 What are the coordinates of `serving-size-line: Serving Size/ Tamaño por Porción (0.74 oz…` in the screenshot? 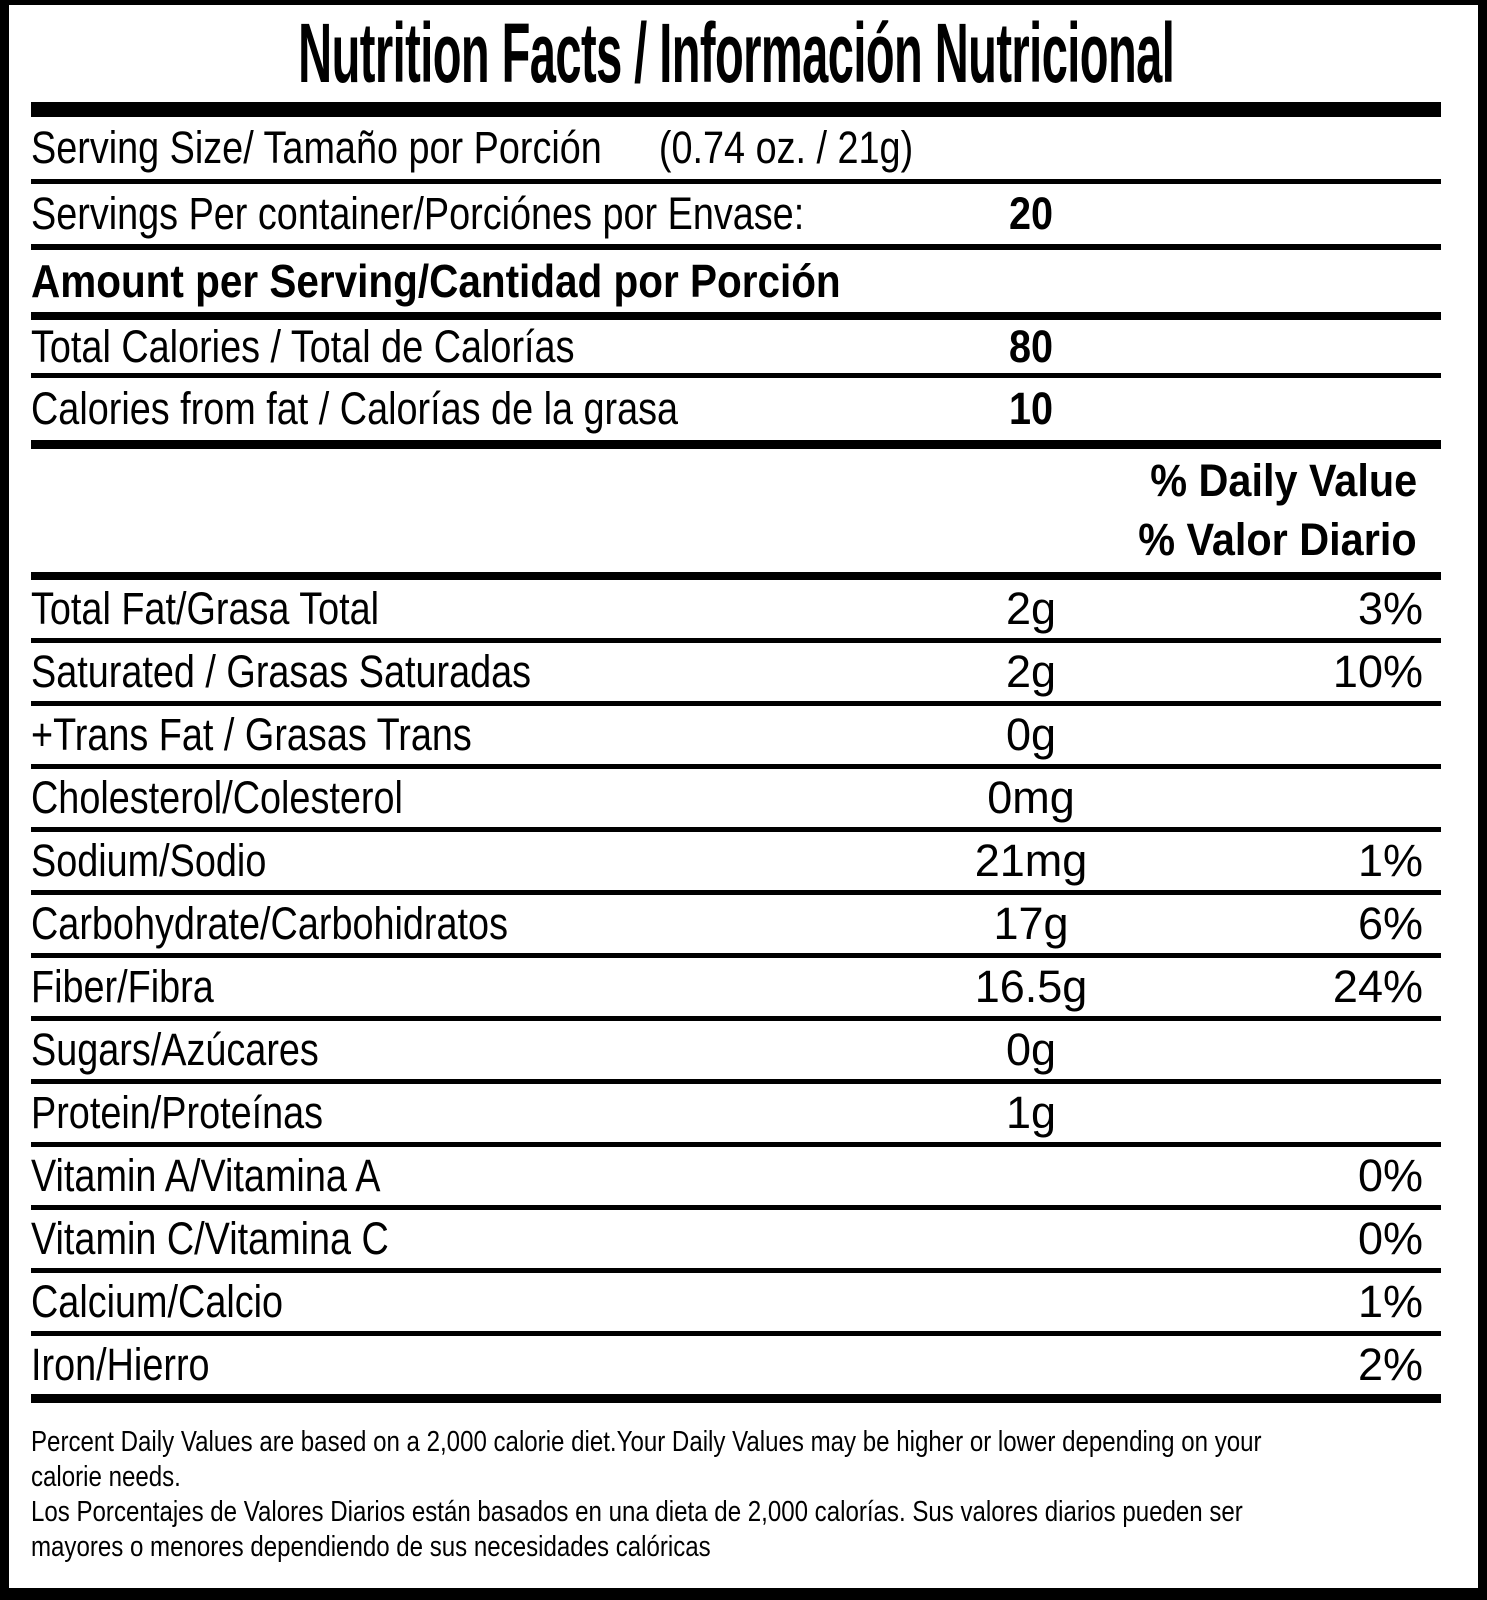 It's located at (472, 148).